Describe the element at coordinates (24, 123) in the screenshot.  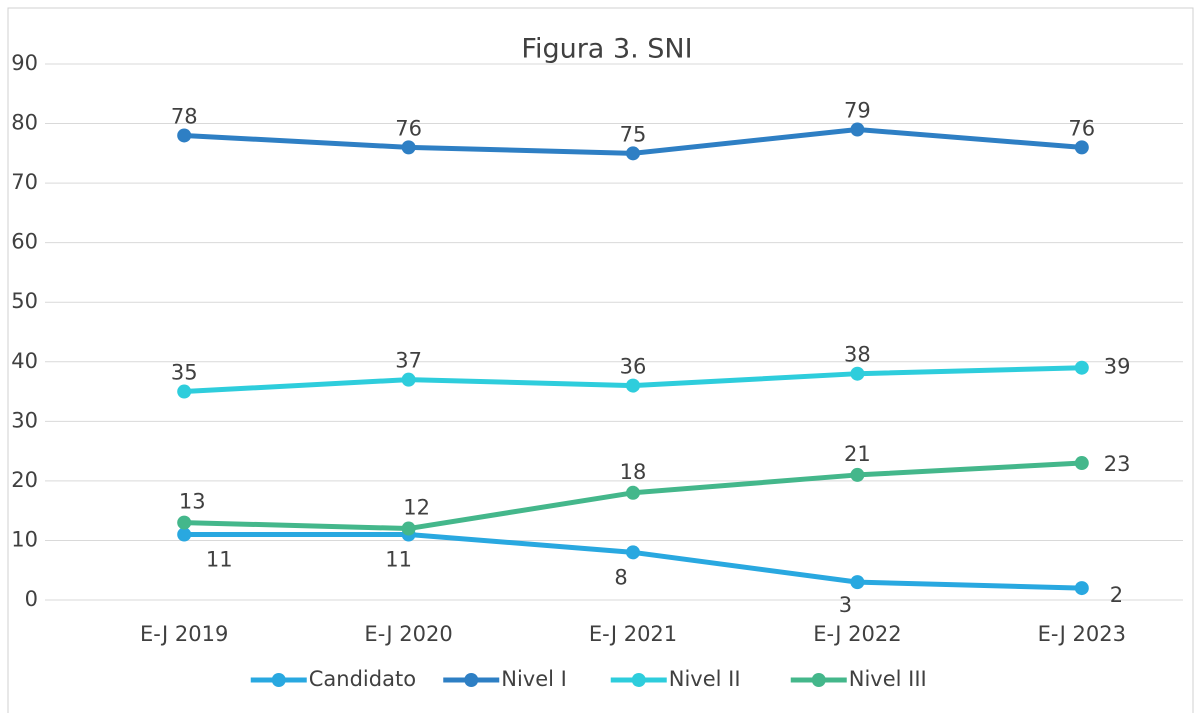
I see `y-tick-label: 80` at that location.